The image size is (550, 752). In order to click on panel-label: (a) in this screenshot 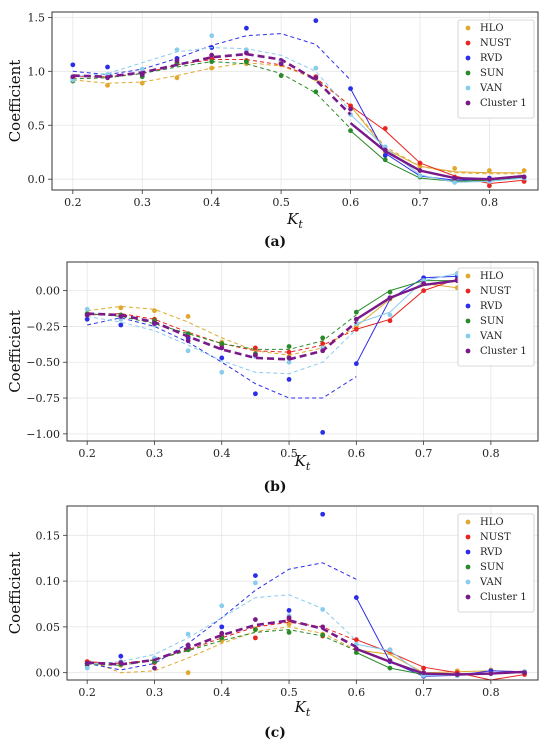, I will do `click(275, 242)`.